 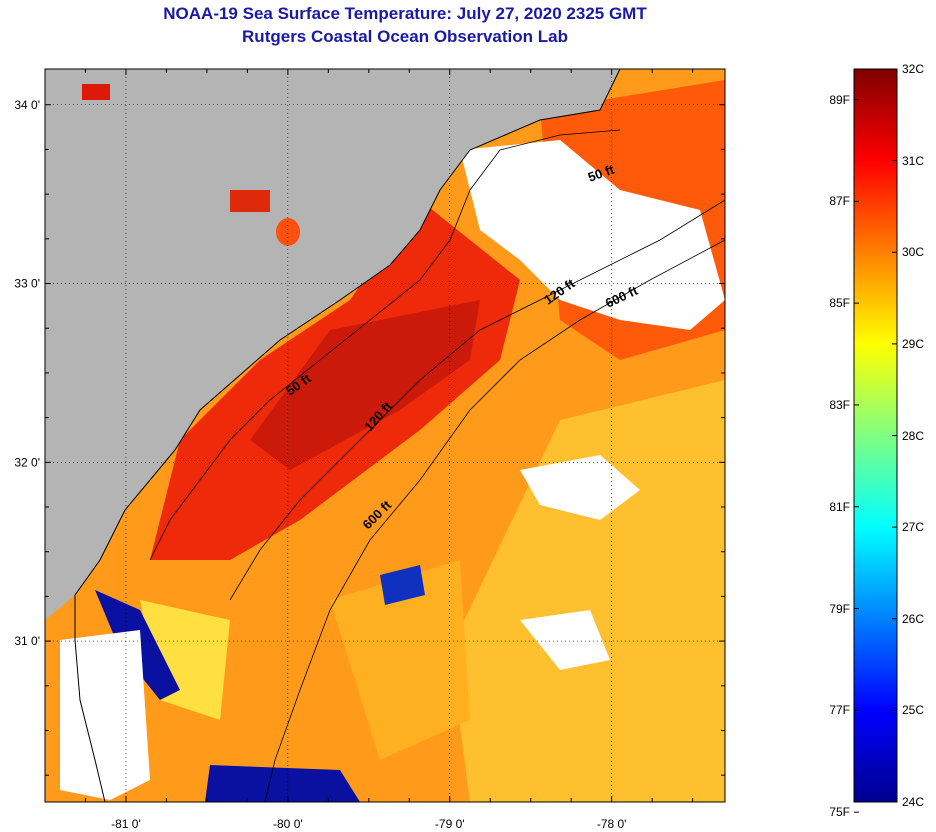 I want to click on colorbar-label-celsius: 26C, so click(x=913, y=618).